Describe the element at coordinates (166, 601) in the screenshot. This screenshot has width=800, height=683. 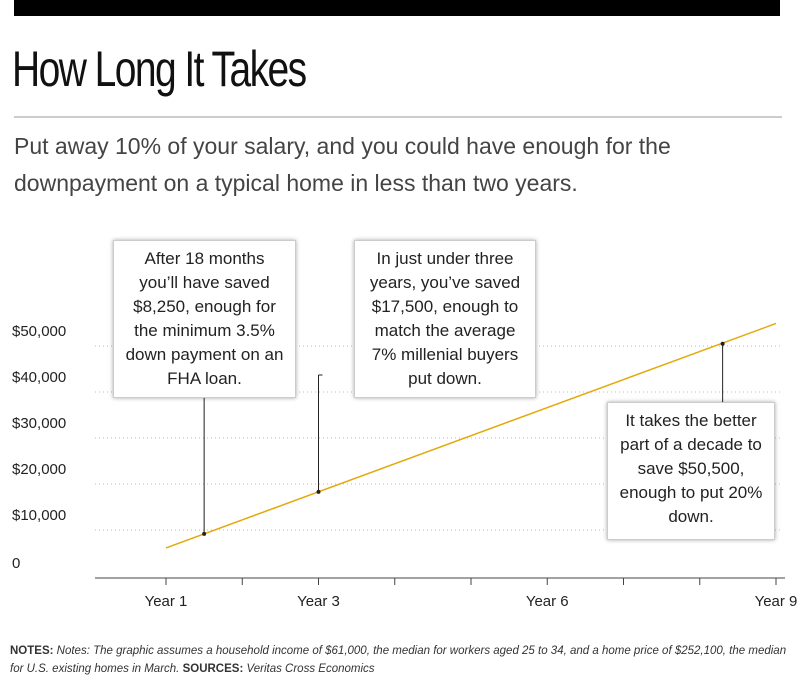
I see `x-tick-label: Year 1` at that location.